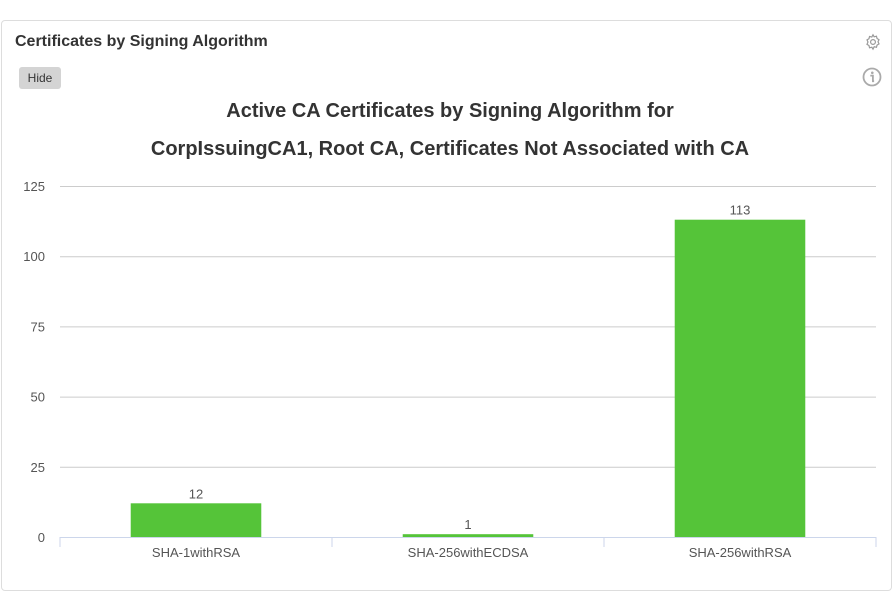  Describe the element at coordinates (41, 537) in the screenshot. I see `y-tick-label: 0` at that location.